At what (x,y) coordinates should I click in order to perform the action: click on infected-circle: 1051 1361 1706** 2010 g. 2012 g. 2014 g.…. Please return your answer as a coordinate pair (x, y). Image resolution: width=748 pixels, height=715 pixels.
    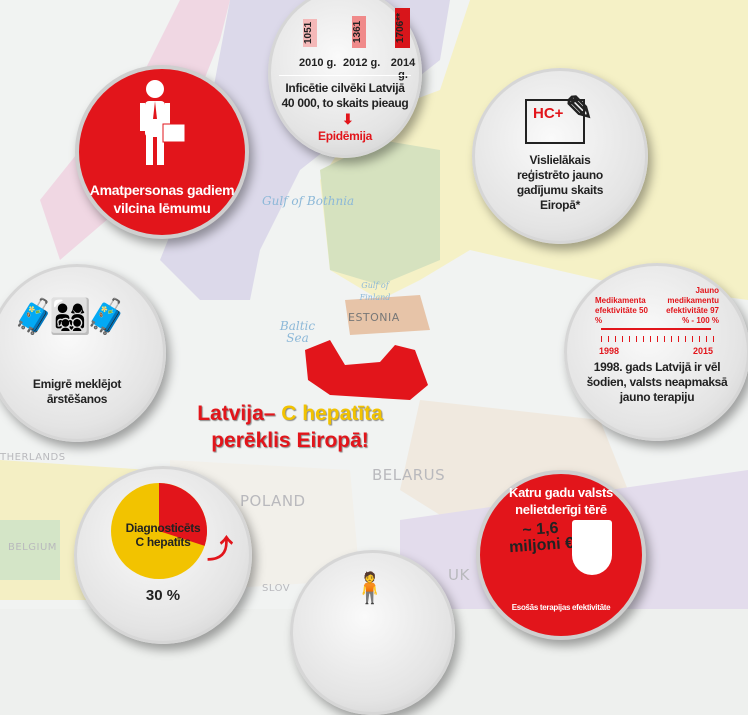
    Looking at the image, I should click on (345, 79).